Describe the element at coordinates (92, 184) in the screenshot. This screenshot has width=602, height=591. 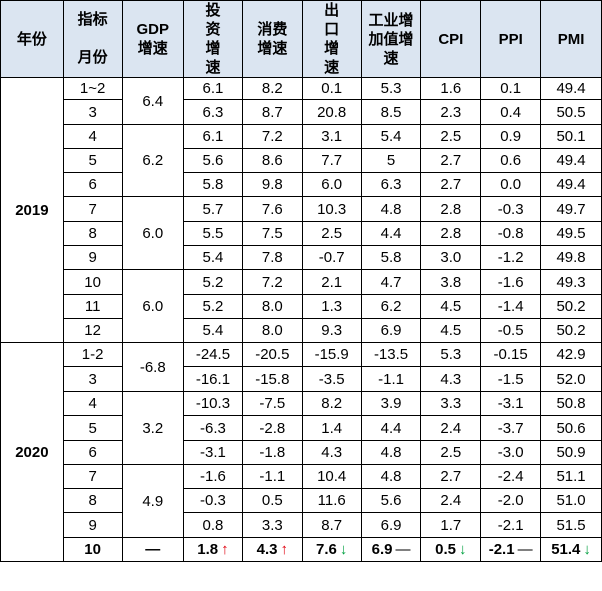
I see `month-cell: 6` at that location.